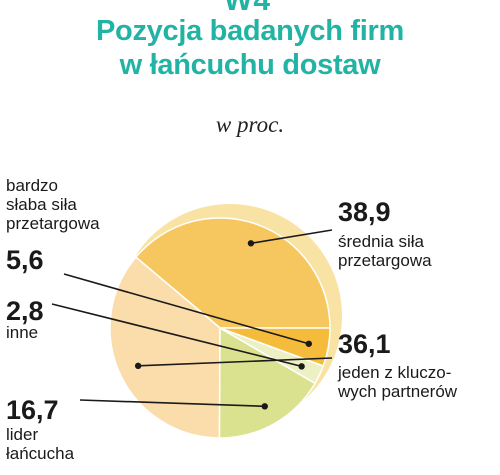 The width and height of the screenshot is (500, 475). I want to click on slice-value-inne: 2,8, so click(25, 311).